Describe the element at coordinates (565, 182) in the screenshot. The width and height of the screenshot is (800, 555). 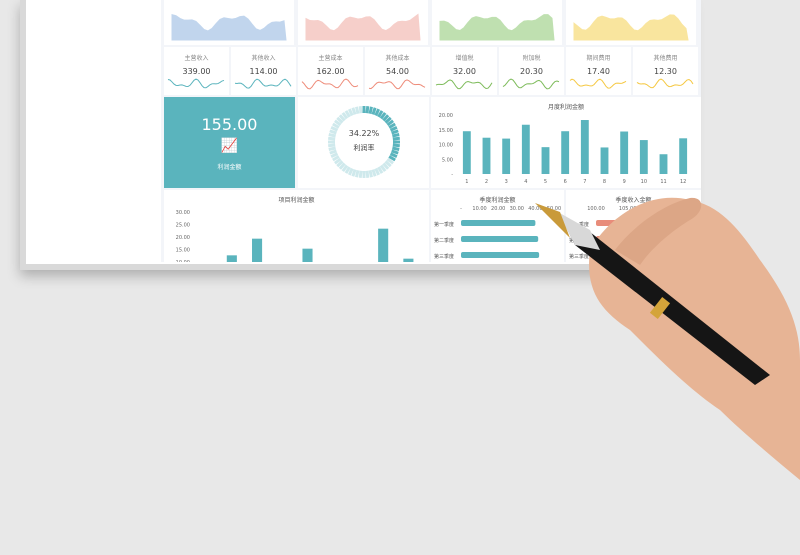
I see `x-tick-label: 6` at that location.